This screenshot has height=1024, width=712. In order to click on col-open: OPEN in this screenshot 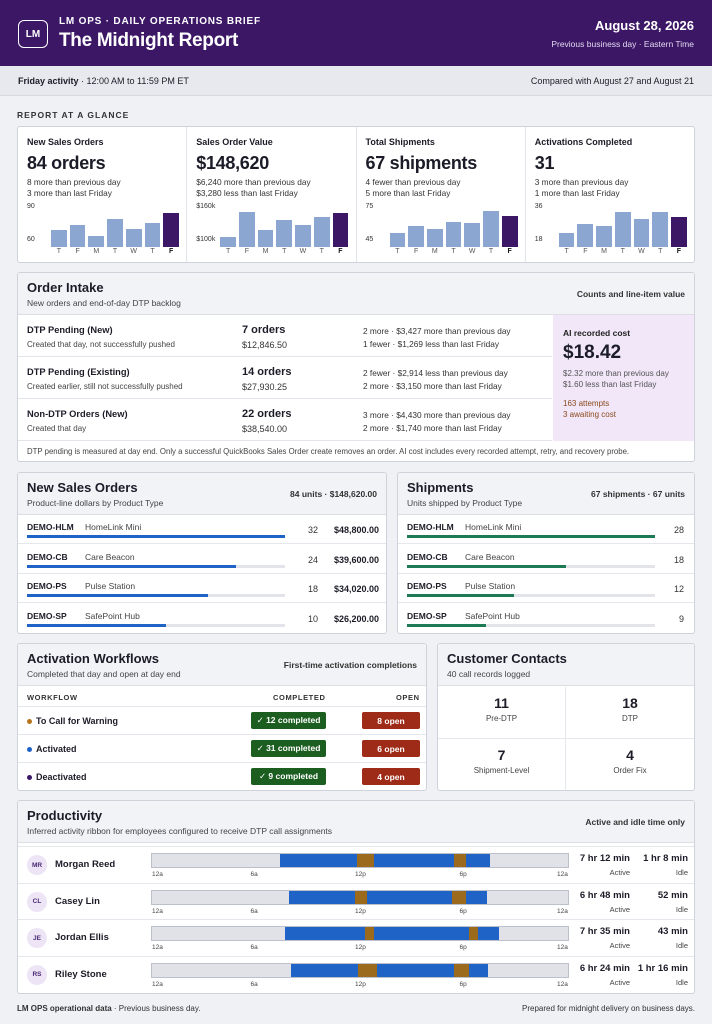, I will do `click(408, 697)`.